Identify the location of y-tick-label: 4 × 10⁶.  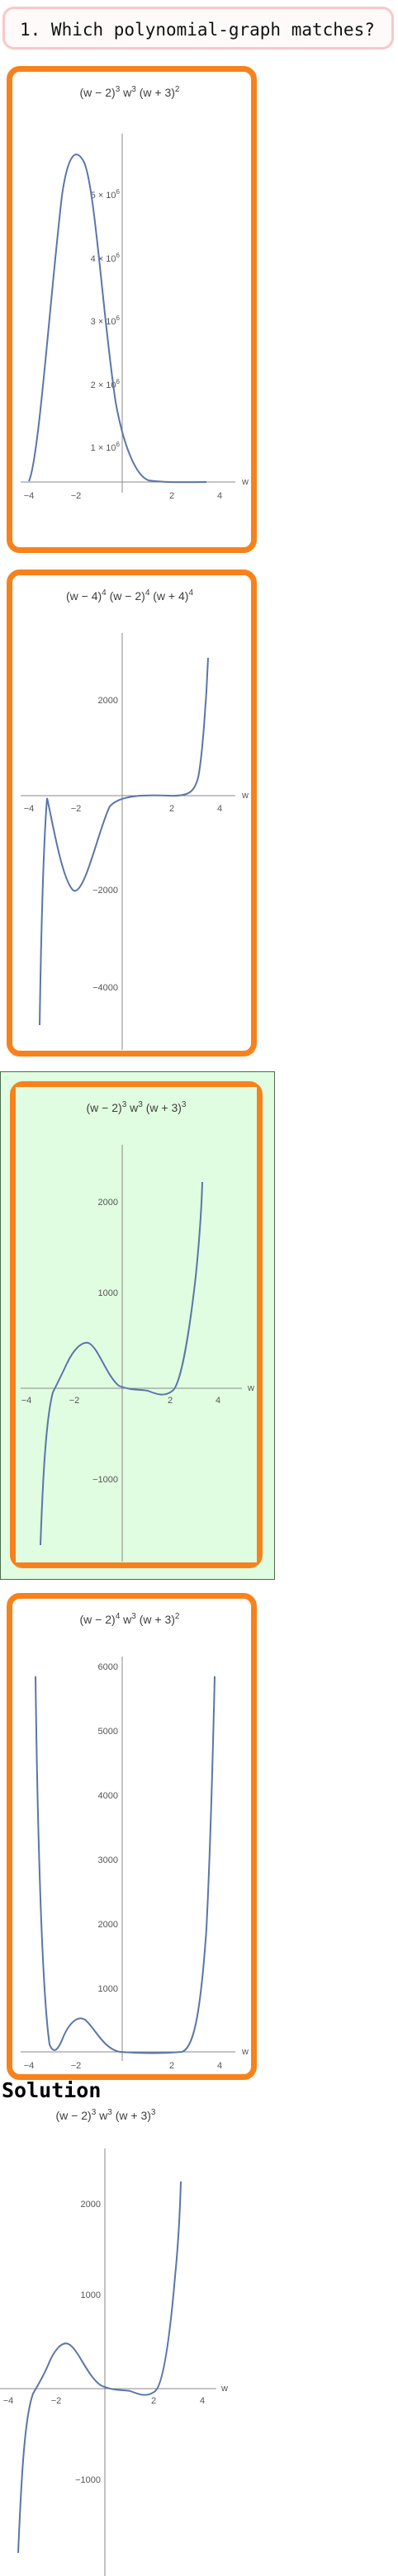
(106, 258).